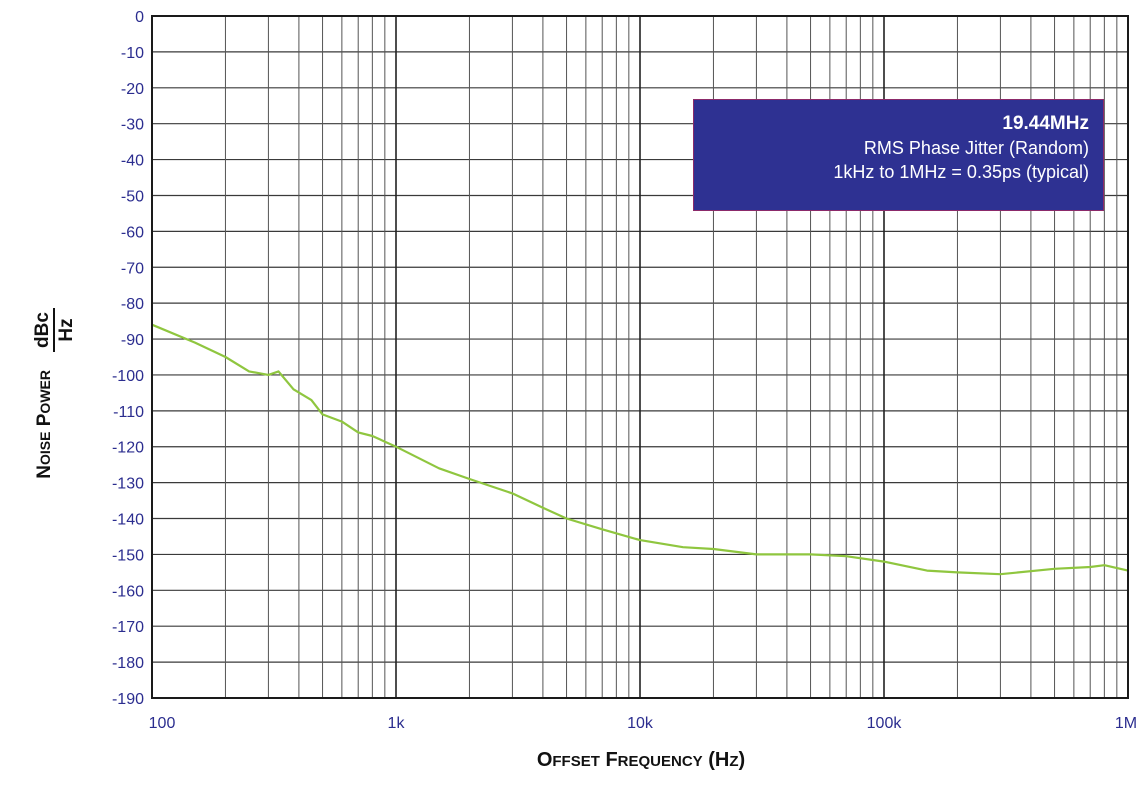  Describe the element at coordinates (132, 304) in the screenshot. I see `y-tick-label: -80` at that location.